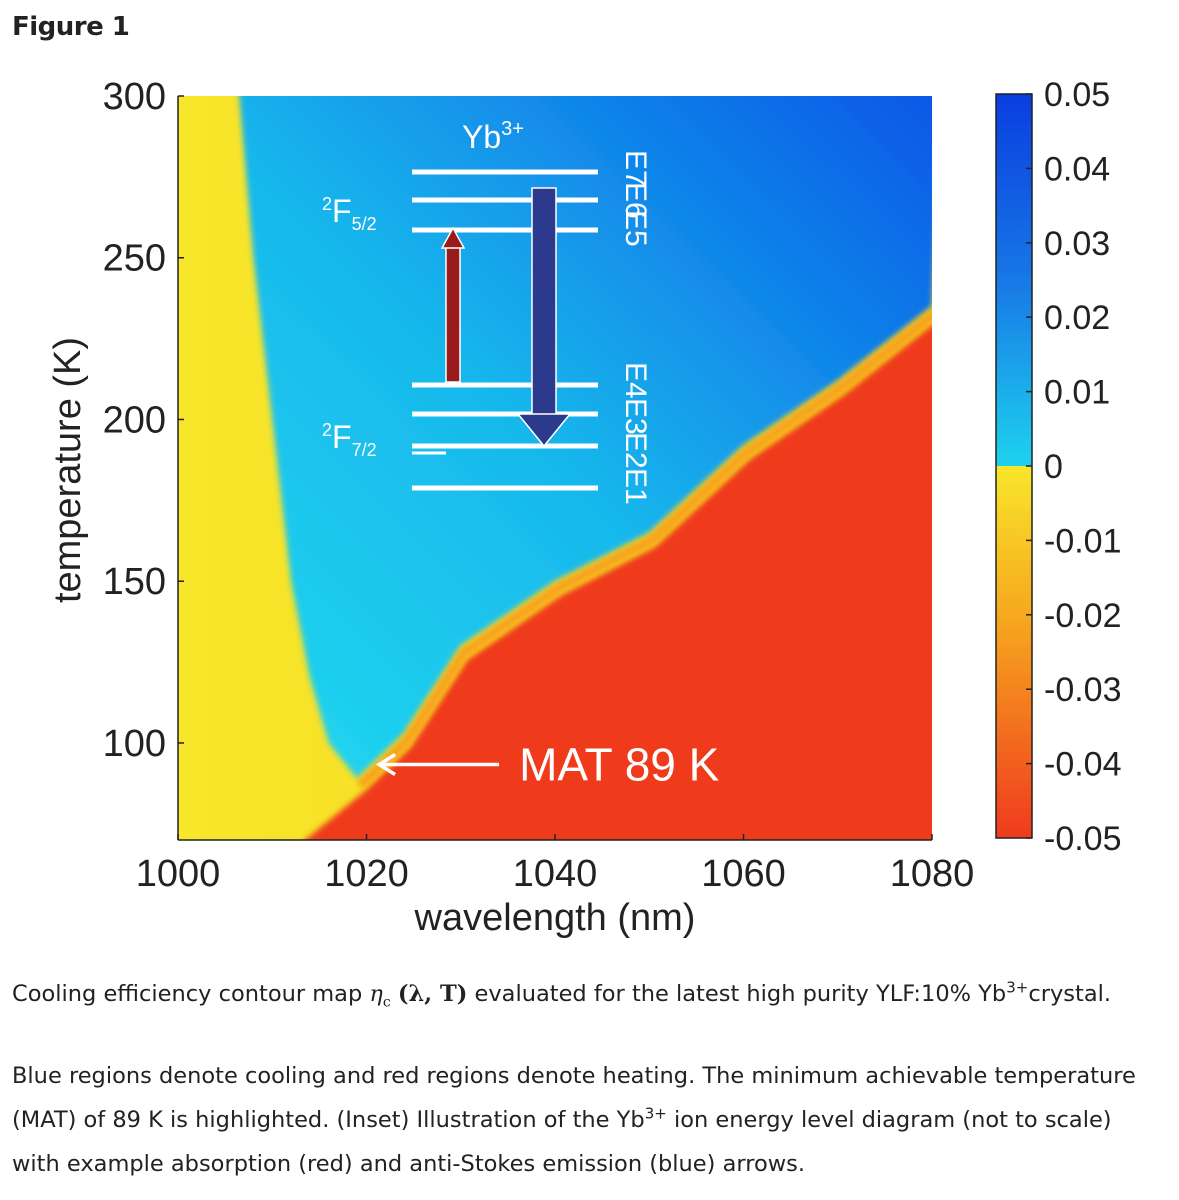 The image size is (1179, 1200). Describe the element at coordinates (544, 317) in the screenshot. I see `emission-arrow` at that location.